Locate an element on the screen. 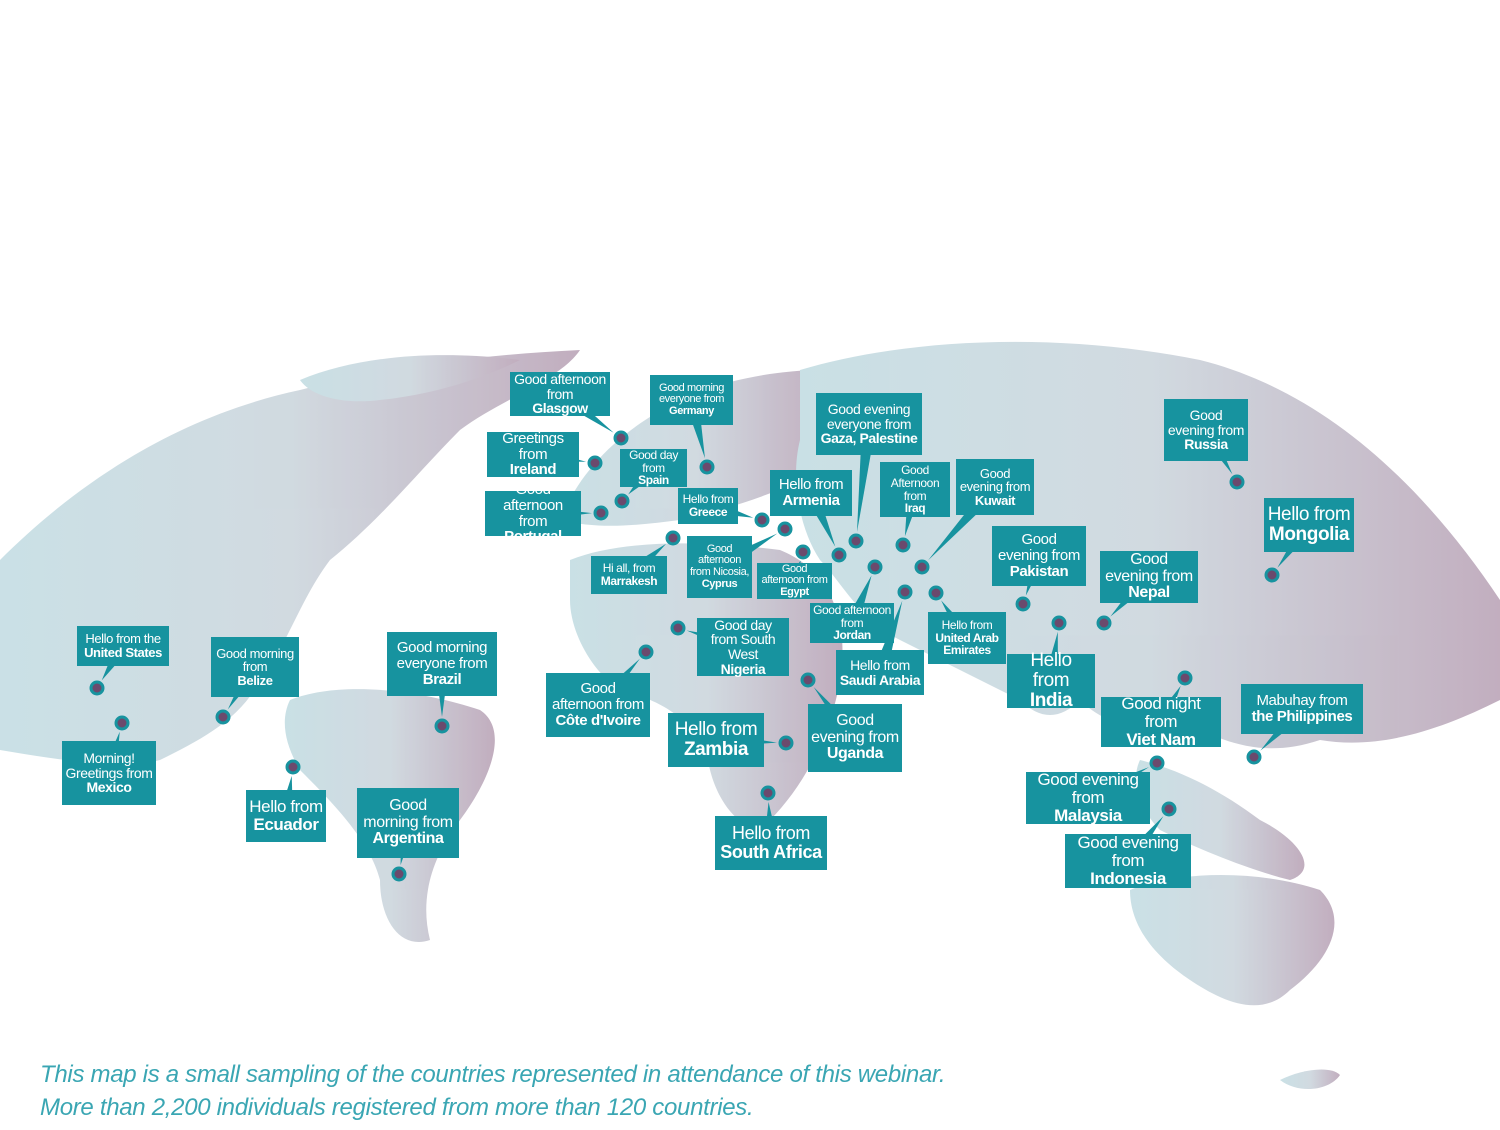  greeting-callout: Good morning everyone from Brazil is located at coordinates (442, 664).